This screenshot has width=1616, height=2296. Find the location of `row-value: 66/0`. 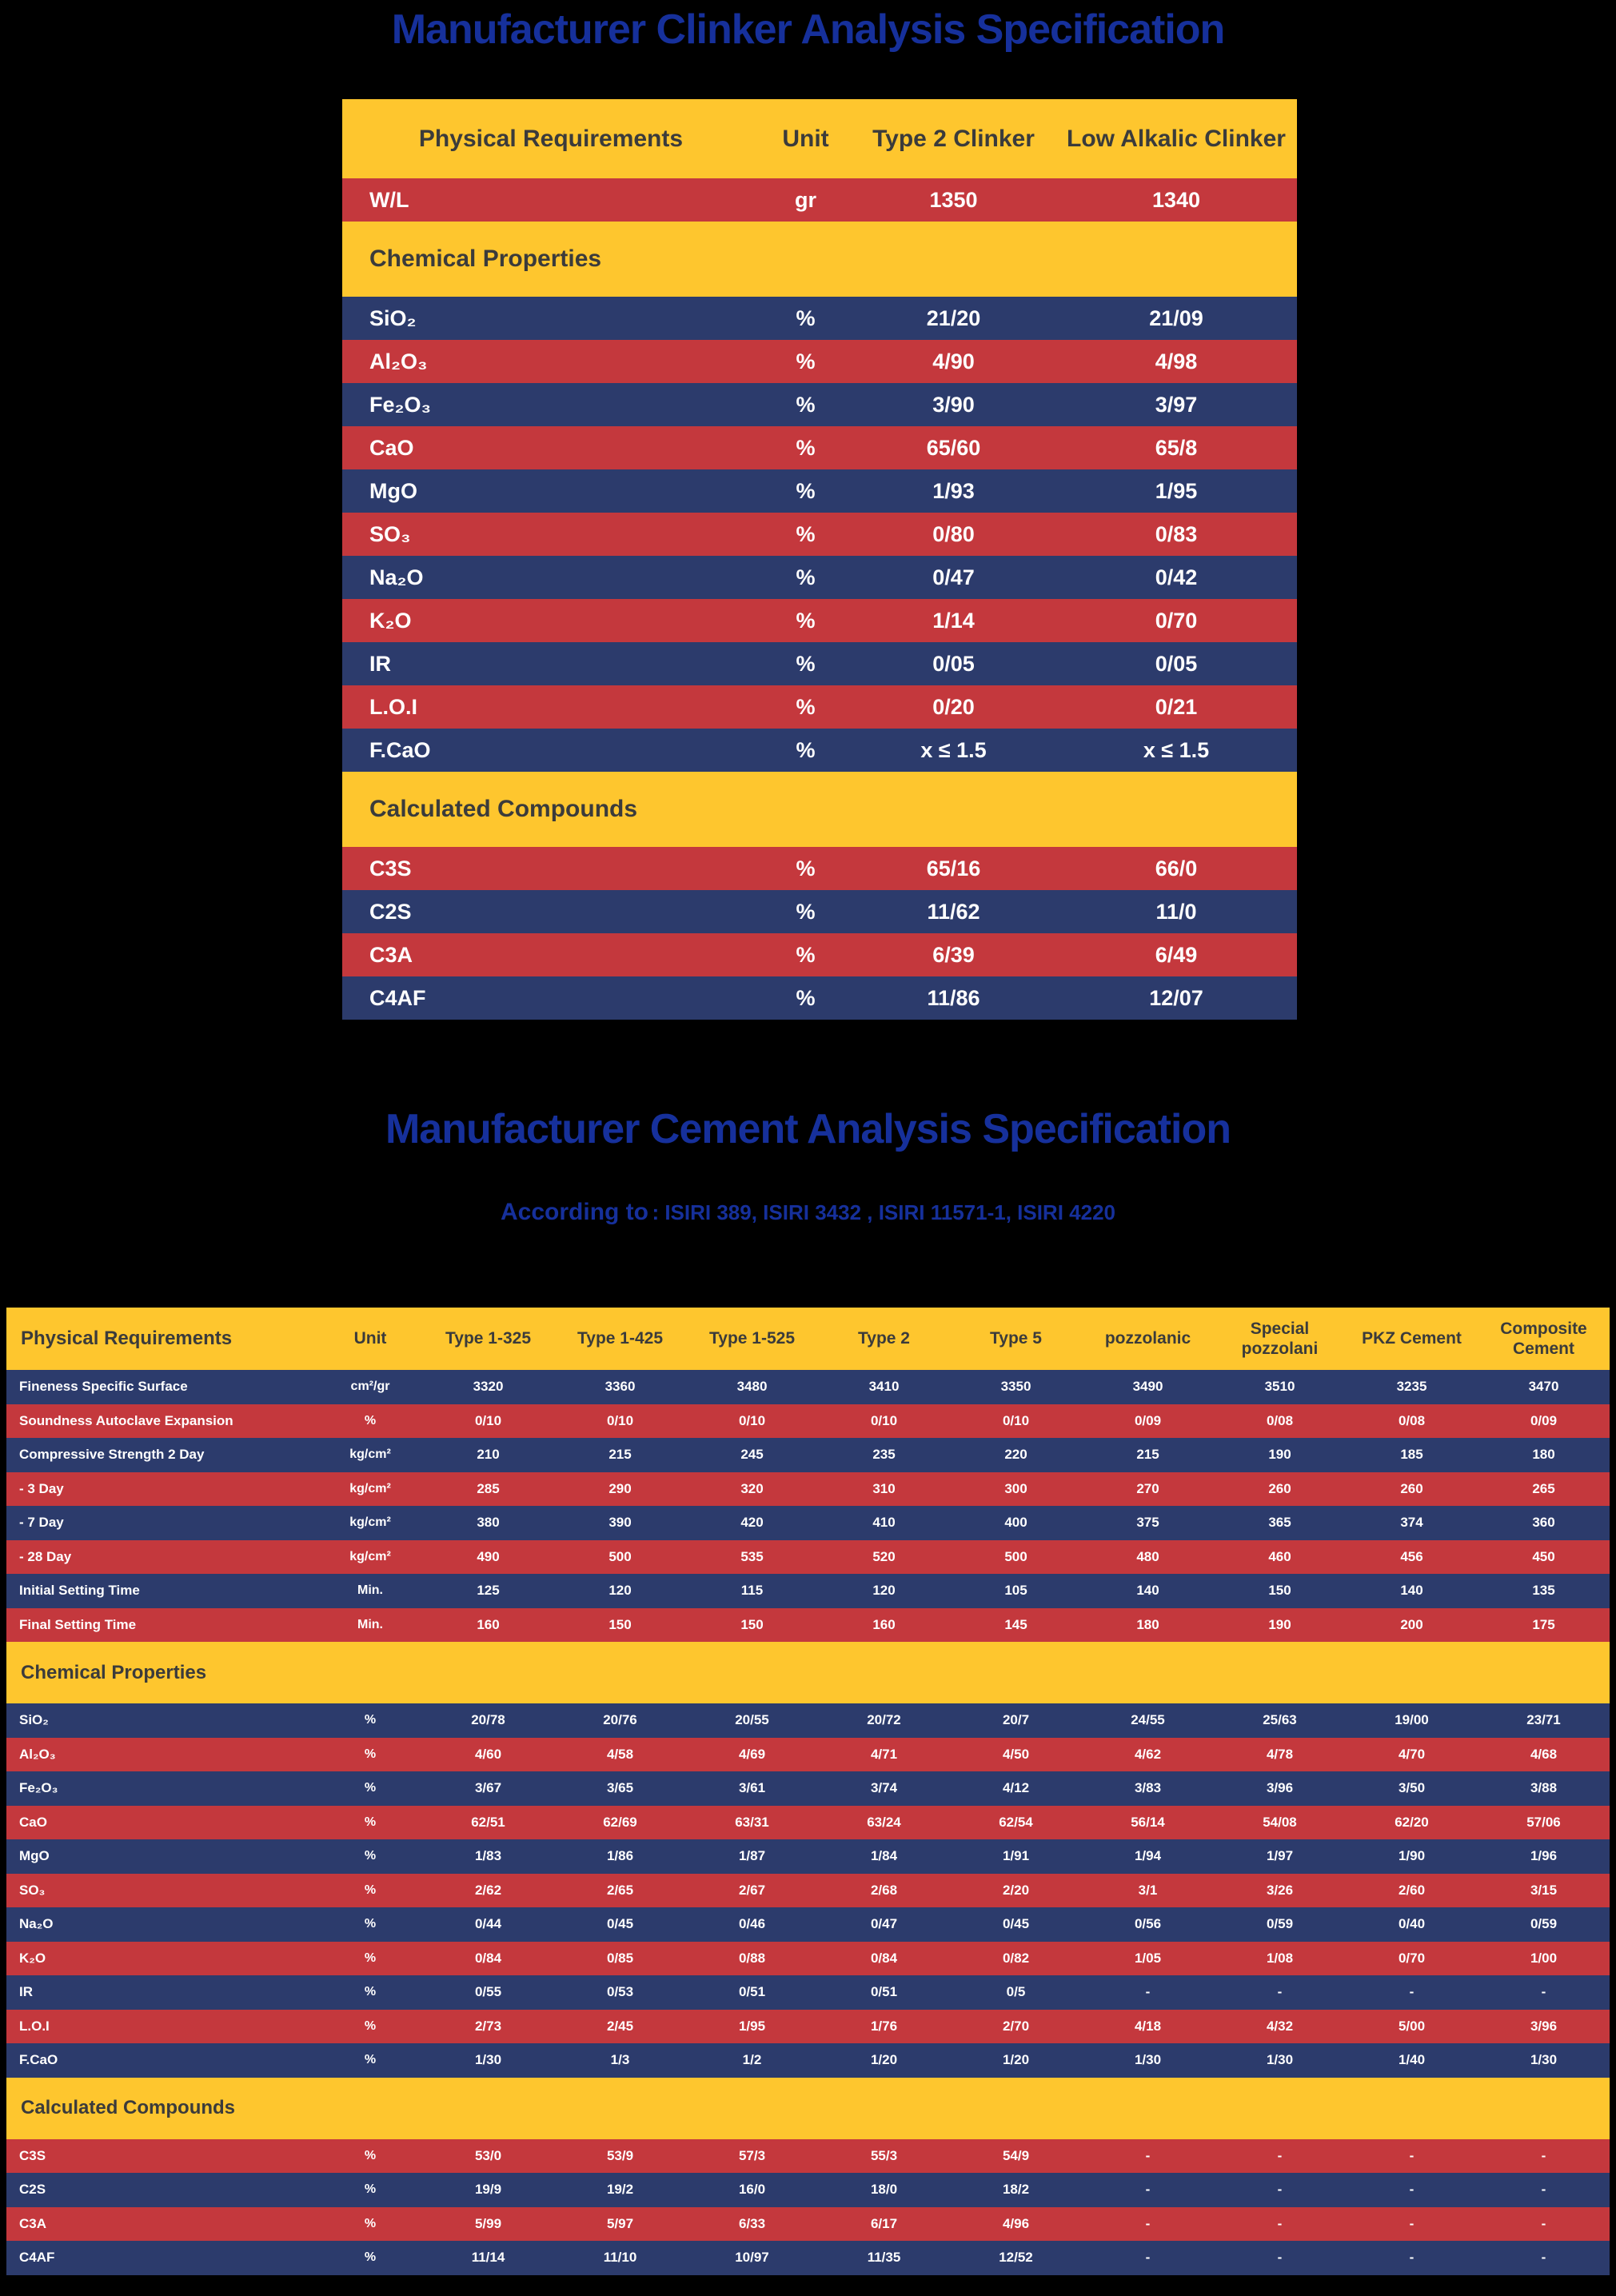

row-value: 66/0 is located at coordinates (1176, 868).